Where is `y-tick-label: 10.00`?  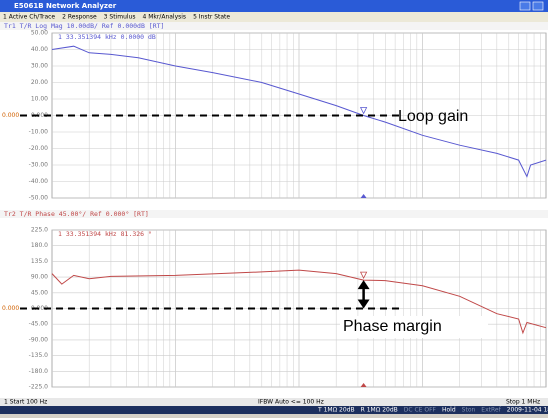
y-tick-label: 10.00 is located at coordinates (39, 99).